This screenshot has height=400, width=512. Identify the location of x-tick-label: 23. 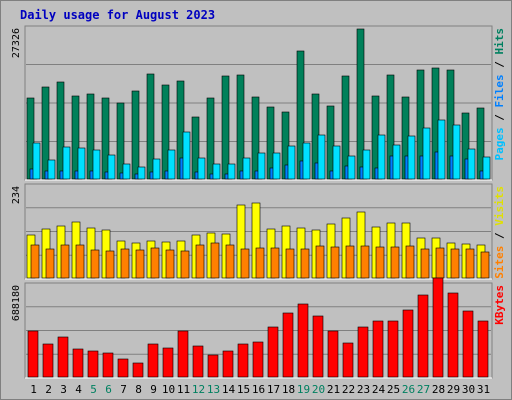
(363, 389).